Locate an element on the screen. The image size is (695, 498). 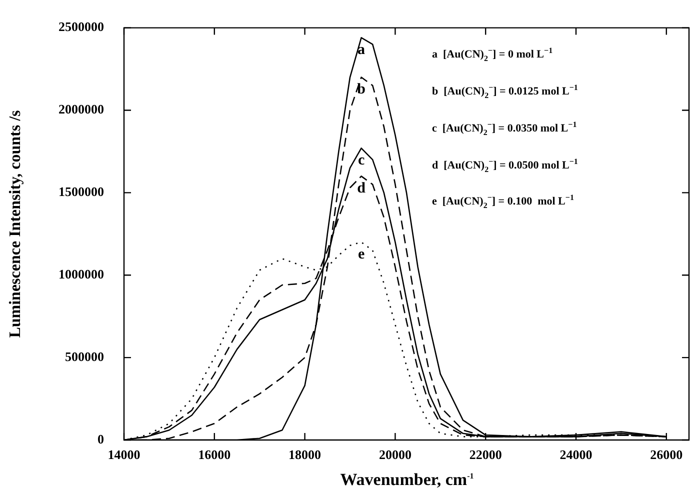
series-label: c is located at coordinates (361, 160).